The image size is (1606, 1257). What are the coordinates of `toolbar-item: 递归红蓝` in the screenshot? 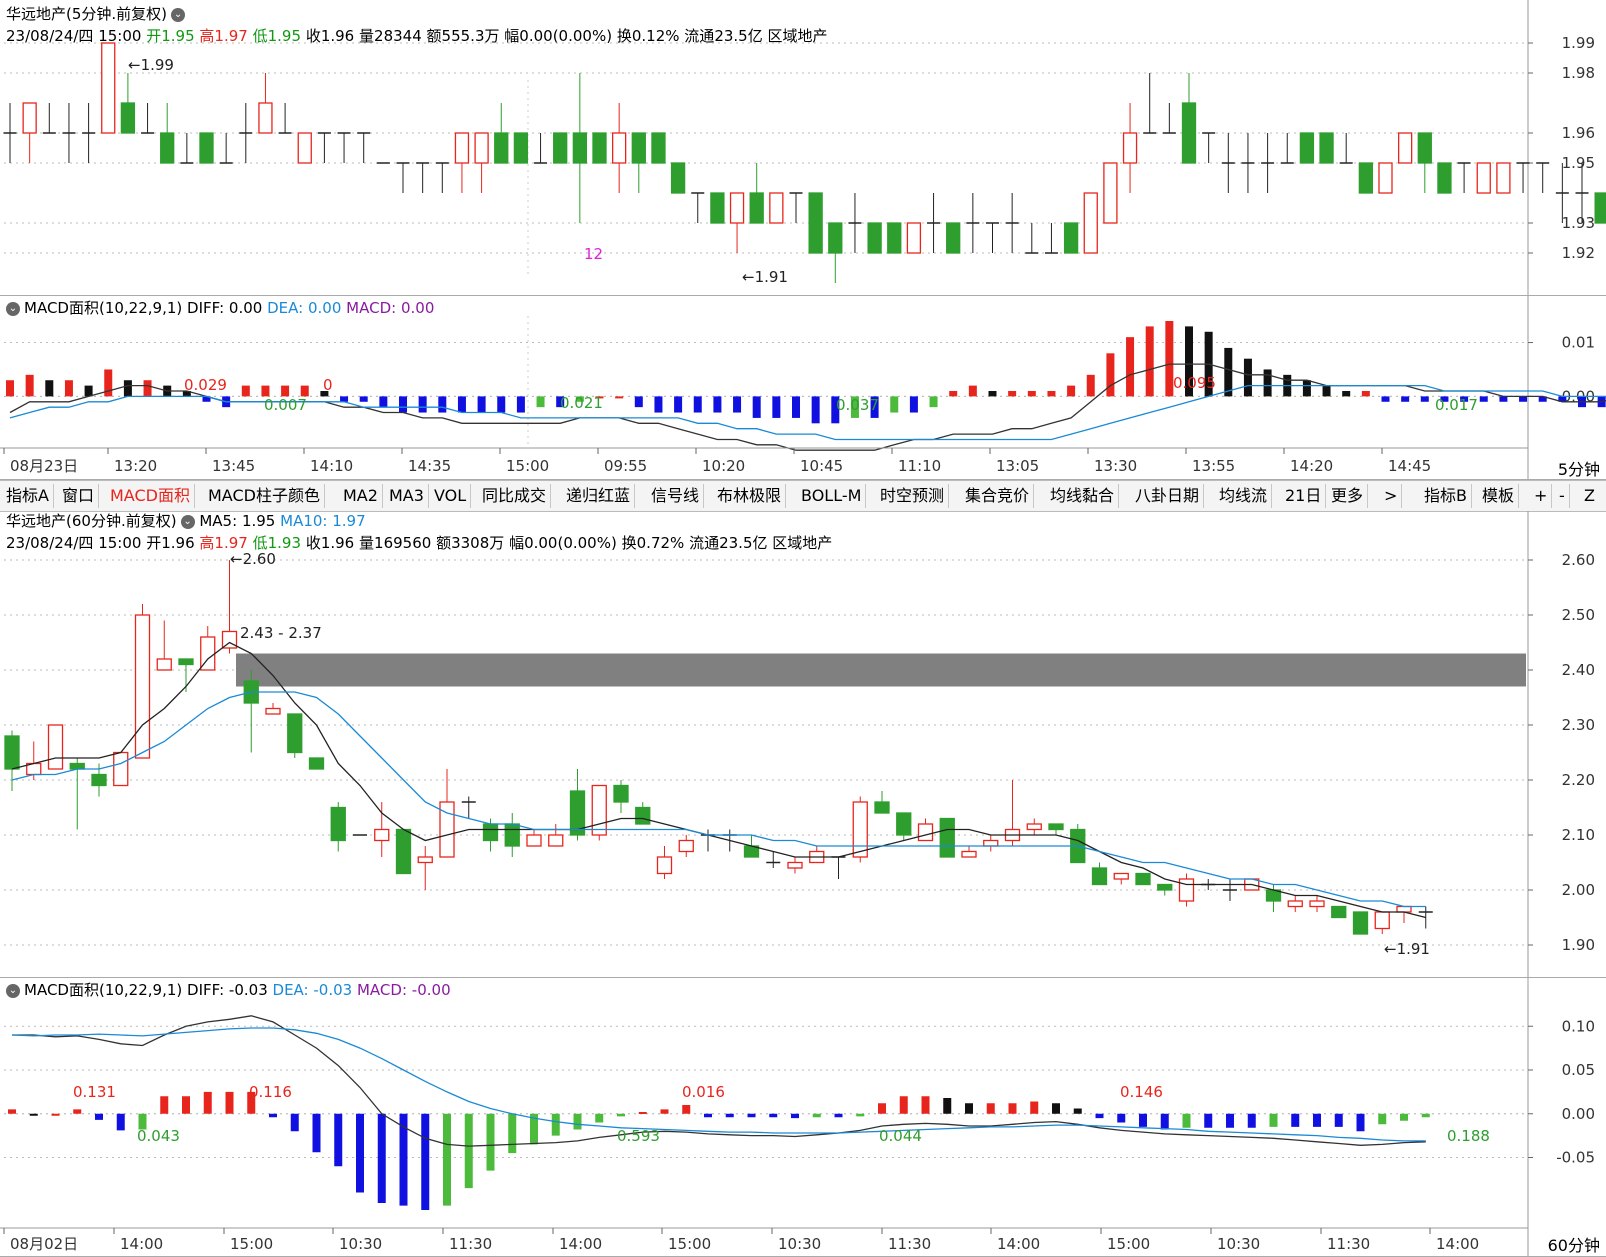 It's located at (599, 496).